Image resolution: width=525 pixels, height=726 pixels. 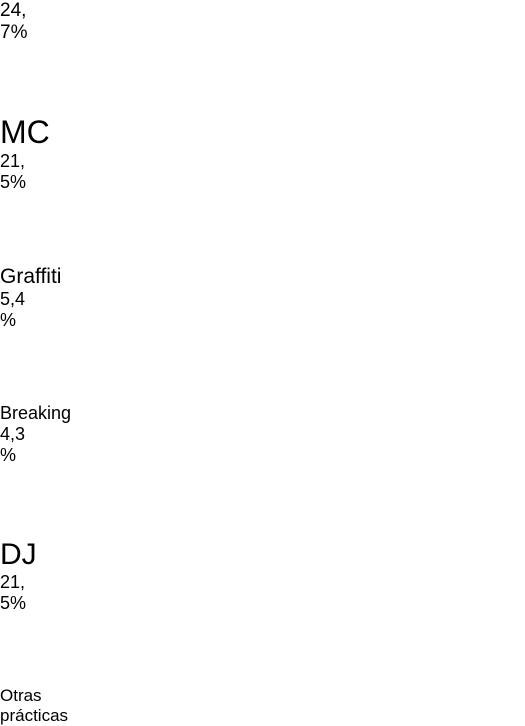 What do you see at coordinates (57, 481) in the screenshot?
I see `percent-circle: 4,3%` at bounding box center [57, 481].